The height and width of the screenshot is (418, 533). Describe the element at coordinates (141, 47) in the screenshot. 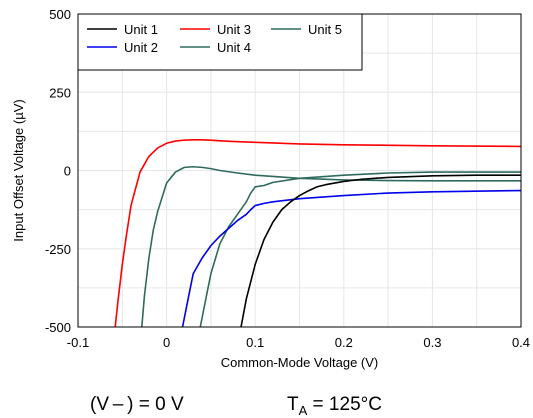

I see `legend-label: Unit 2` at that location.